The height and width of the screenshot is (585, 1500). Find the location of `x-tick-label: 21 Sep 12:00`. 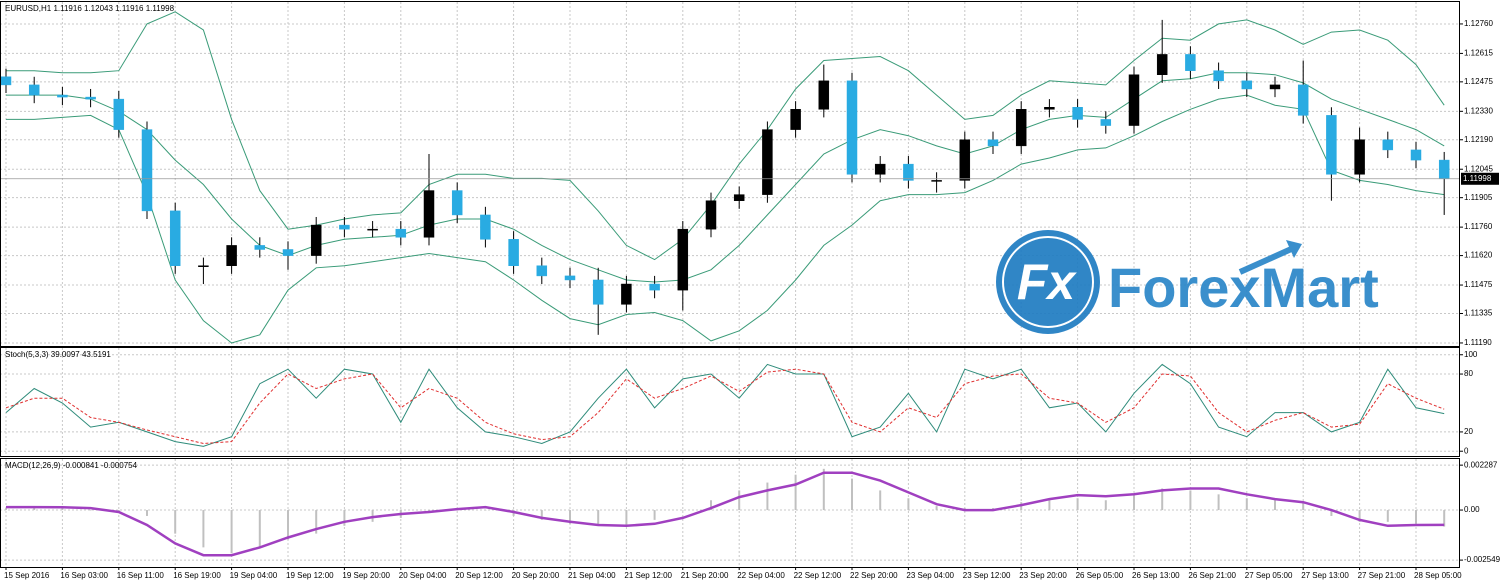

x-tick-label: 21 Sep 12:00 is located at coordinates (648, 575).